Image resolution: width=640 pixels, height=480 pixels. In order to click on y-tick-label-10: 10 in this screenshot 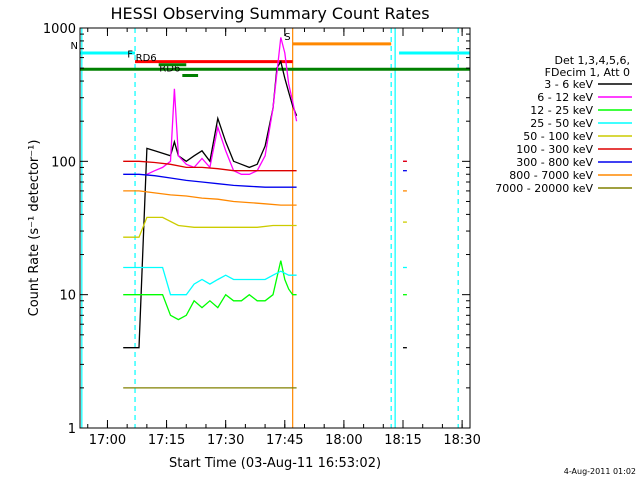, I will do `click(67, 296)`.